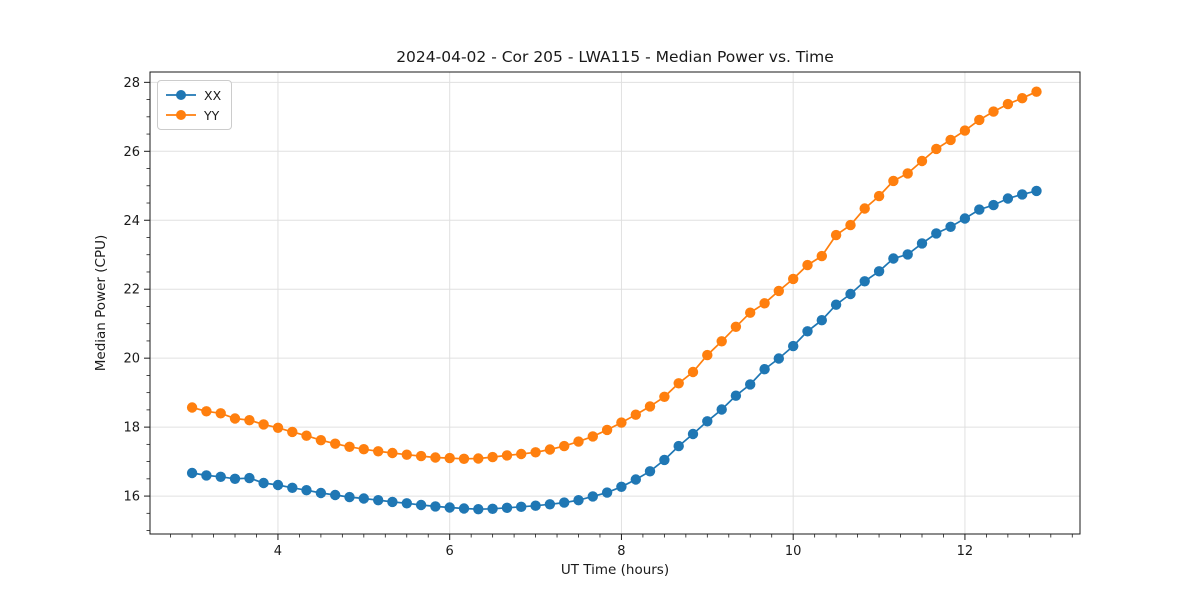 The image size is (1200, 600). What do you see at coordinates (278, 551) in the screenshot?
I see `x-tick-label: 4` at bounding box center [278, 551].